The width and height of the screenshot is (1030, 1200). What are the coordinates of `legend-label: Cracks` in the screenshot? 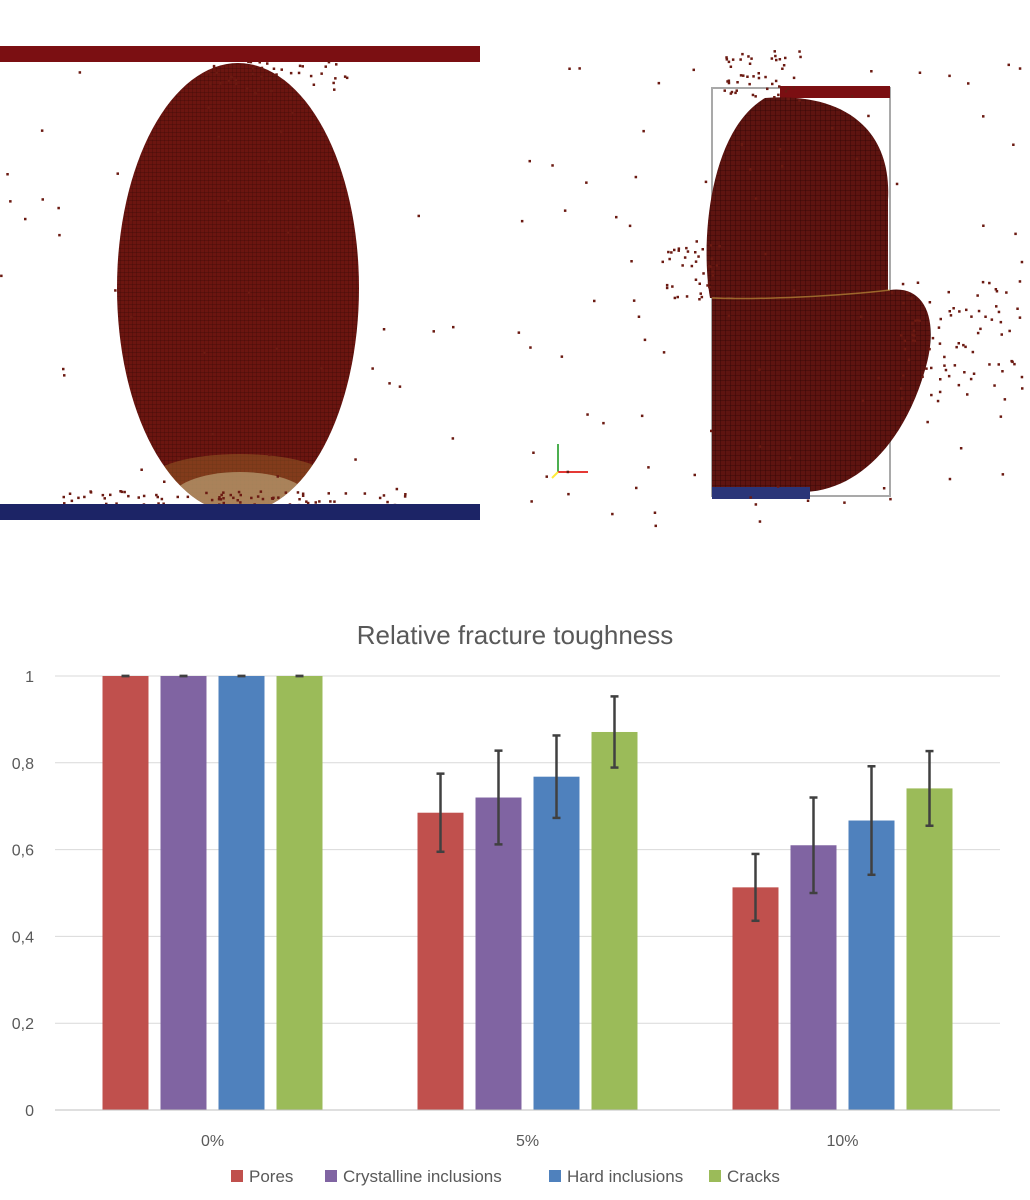 It's located at (753, 1176).